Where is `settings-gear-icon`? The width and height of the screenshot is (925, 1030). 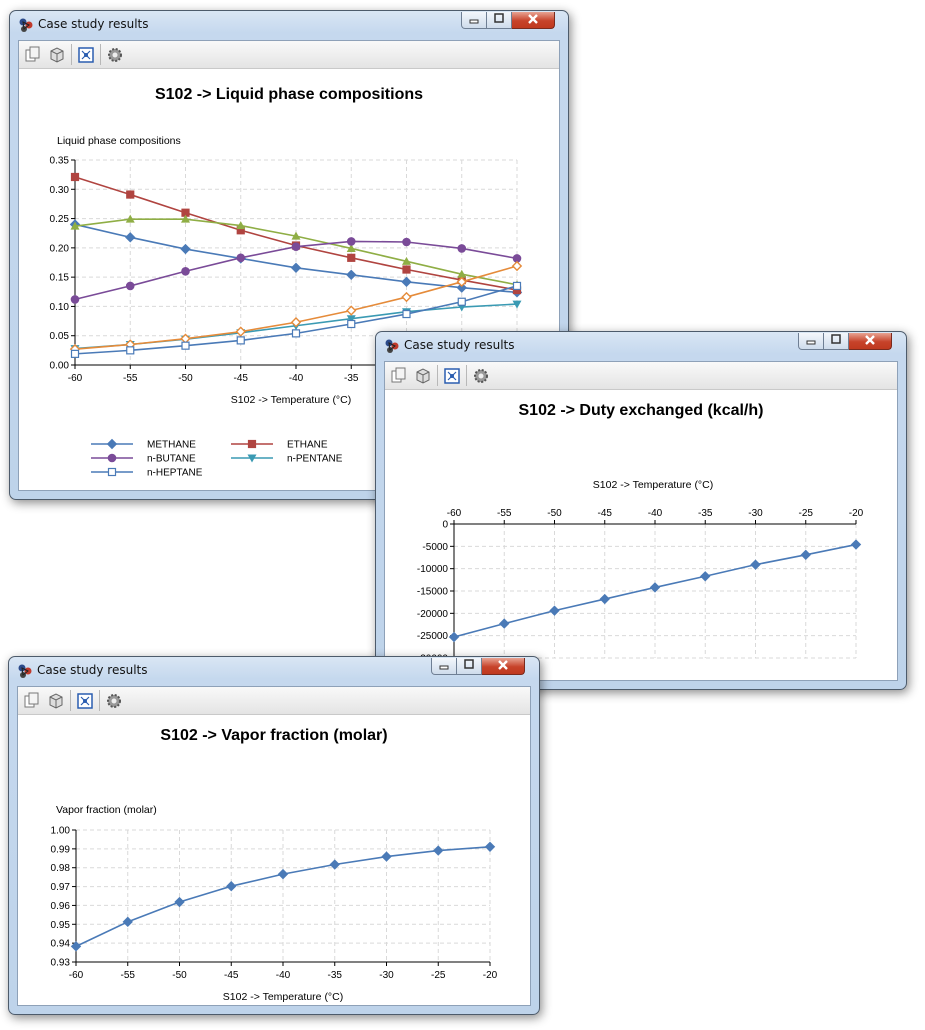 settings-gear-icon is located at coordinates (481, 376).